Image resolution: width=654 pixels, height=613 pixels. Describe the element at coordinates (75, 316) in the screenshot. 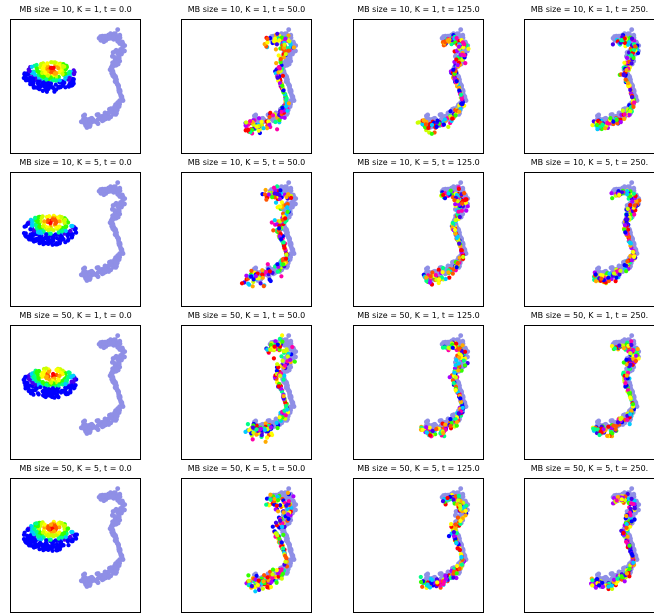

I see `panel-title: MB size = 50, K = 1, t = 0.0` at that location.